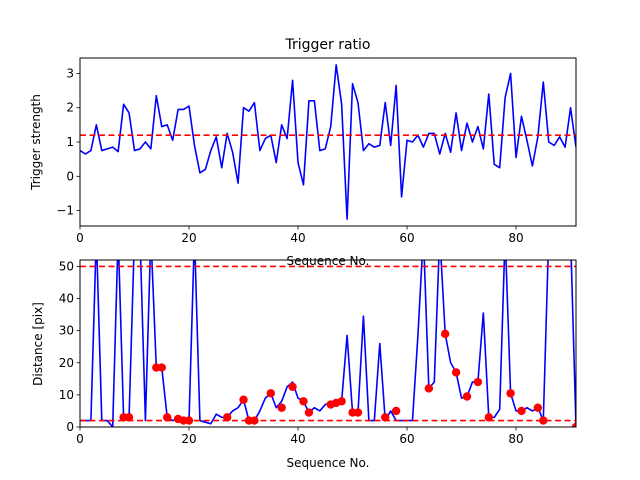 The image size is (640, 480). What do you see at coordinates (65, 211) in the screenshot?
I see `y-tick-label: −1` at bounding box center [65, 211].